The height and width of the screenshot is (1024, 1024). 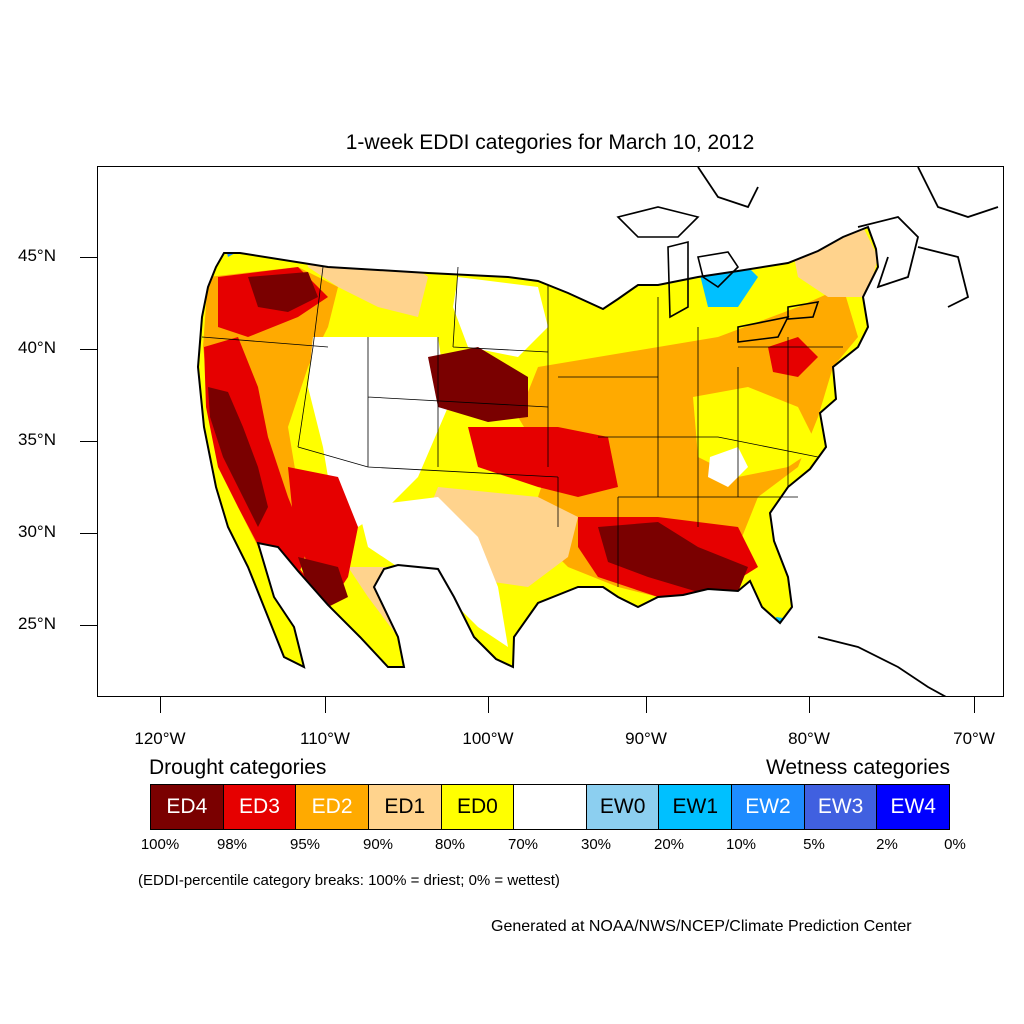 What do you see at coordinates (913, 807) in the screenshot?
I see `legend-box-ew4: EW4` at bounding box center [913, 807].